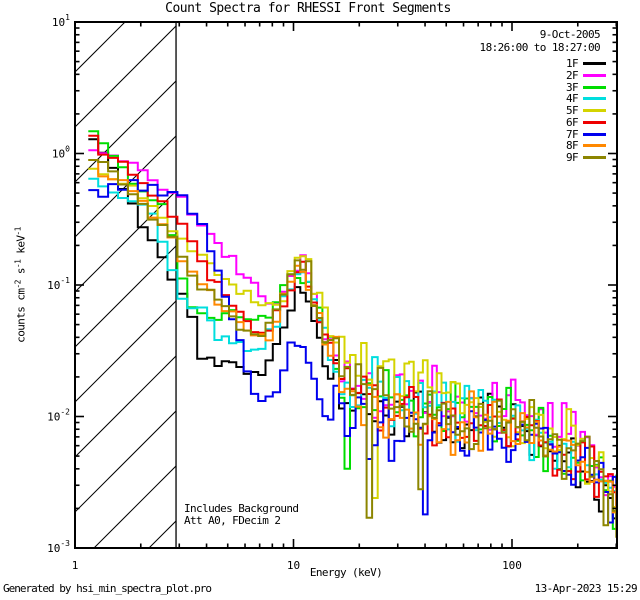 The height and width of the screenshot is (600, 640). I want to click on y-axis-label: counts cm-2 s-1 keV-1, so click(20, 285).